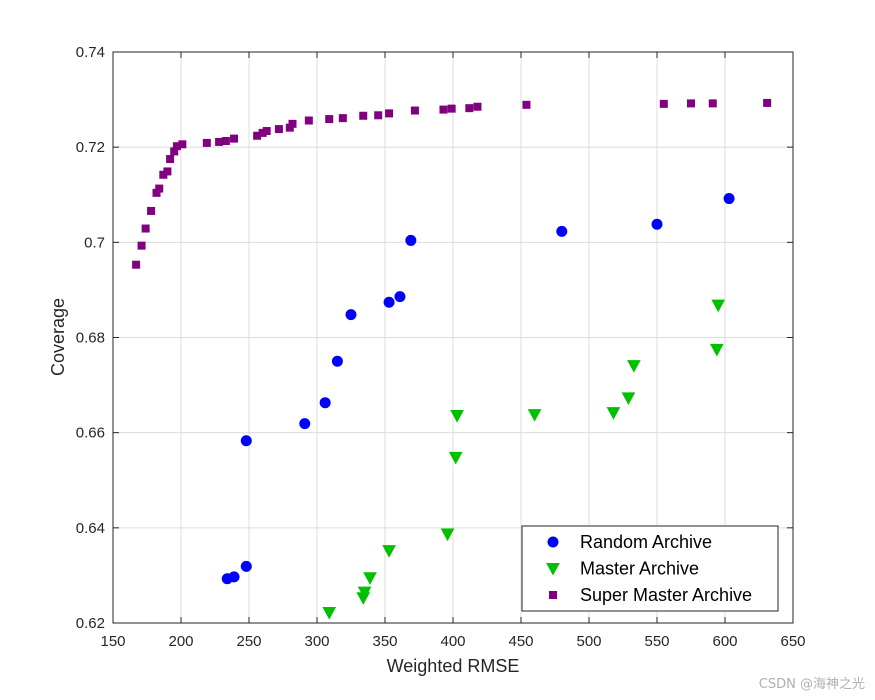  What do you see at coordinates (90, 52) in the screenshot?
I see `y-tick-label: 0.74` at bounding box center [90, 52].